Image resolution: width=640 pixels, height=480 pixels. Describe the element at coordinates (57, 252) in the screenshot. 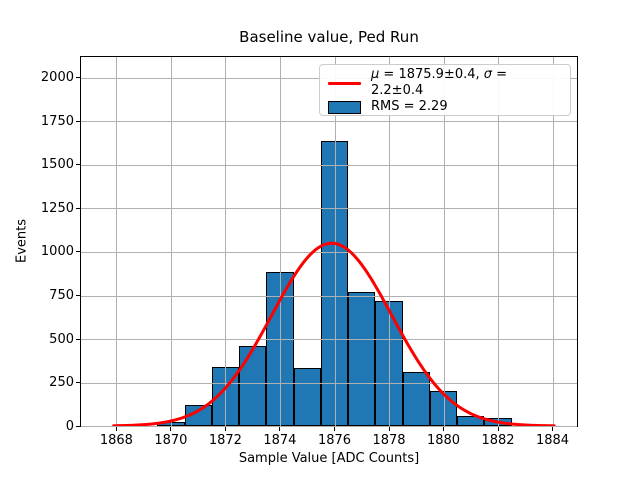

I see `y-tick-label: 1000` at that location.